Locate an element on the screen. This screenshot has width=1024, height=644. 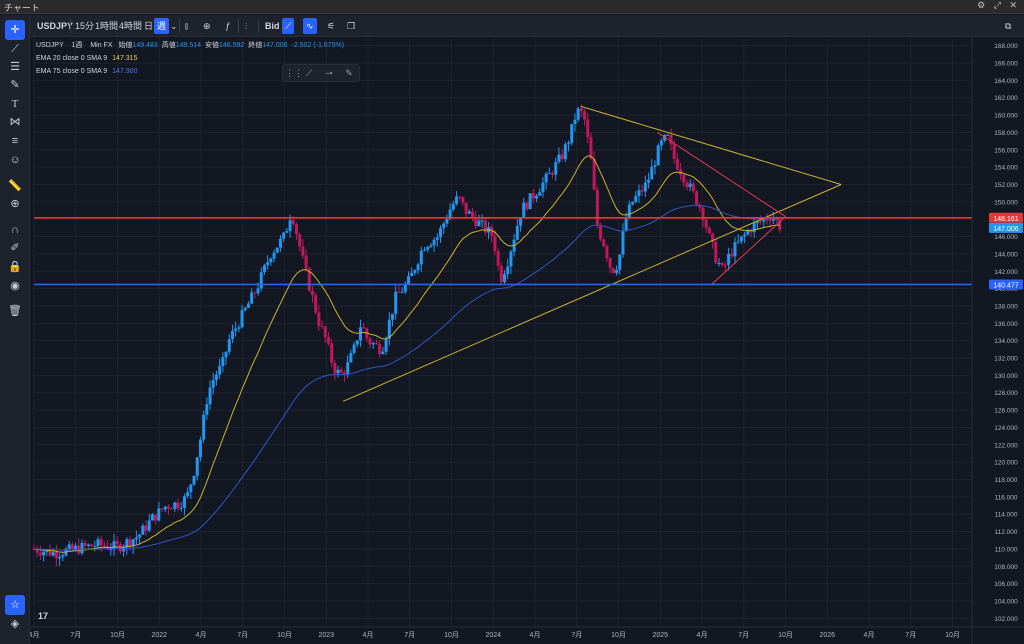
function-icon: ƒ is located at coordinates (228, 26).